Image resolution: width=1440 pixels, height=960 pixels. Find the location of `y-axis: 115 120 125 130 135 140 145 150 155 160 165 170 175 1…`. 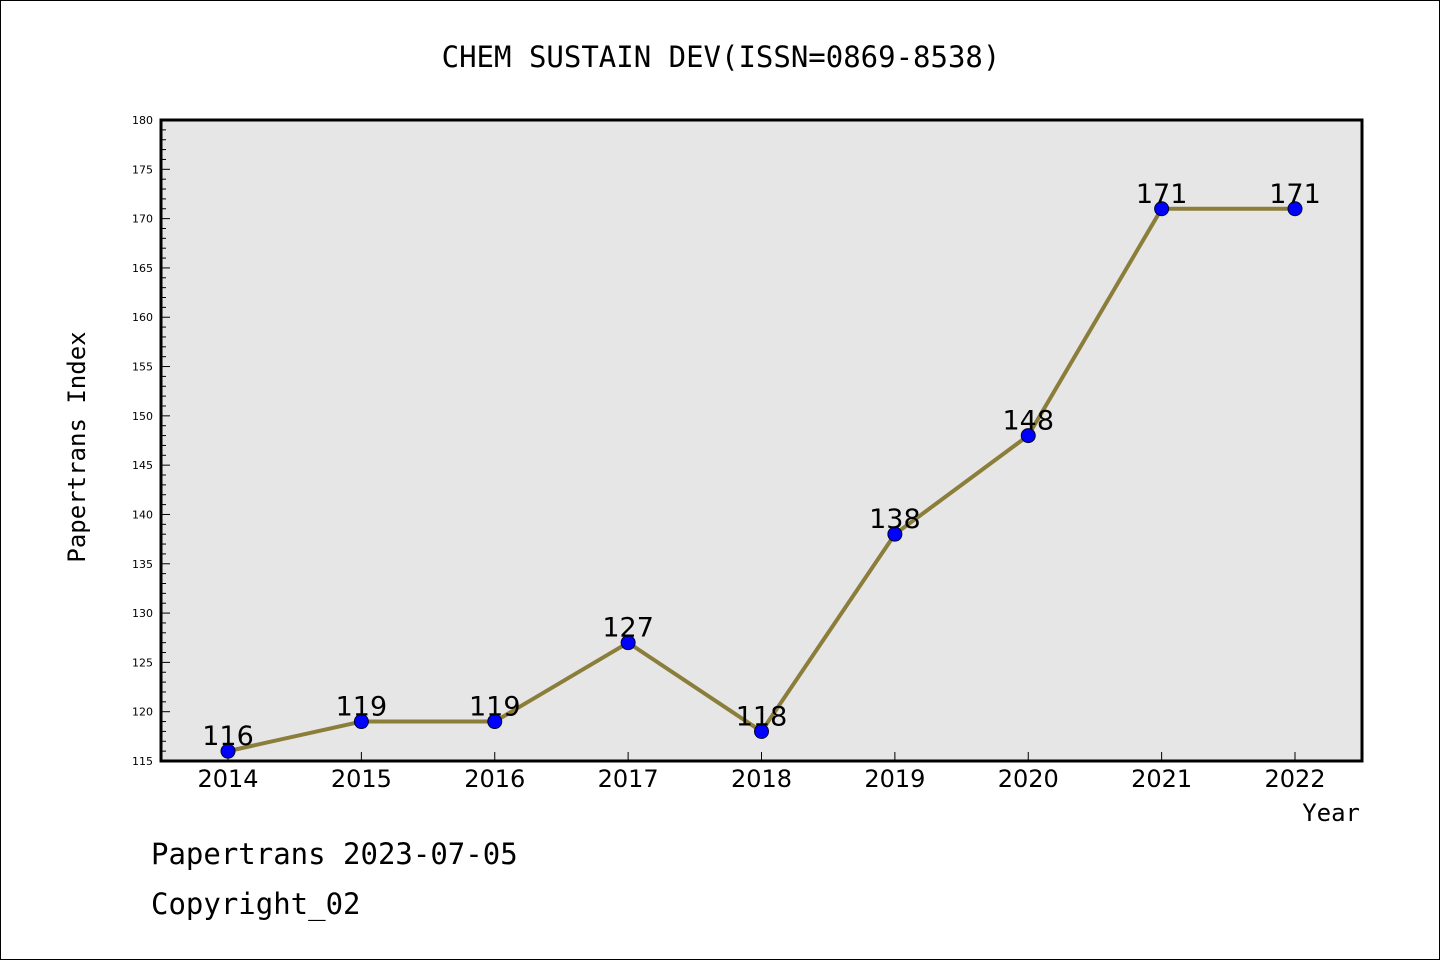

y-axis: 115 120 125 130 135 140 145 150 155 160 165 170 175 1… is located at coordinates (151, 441).